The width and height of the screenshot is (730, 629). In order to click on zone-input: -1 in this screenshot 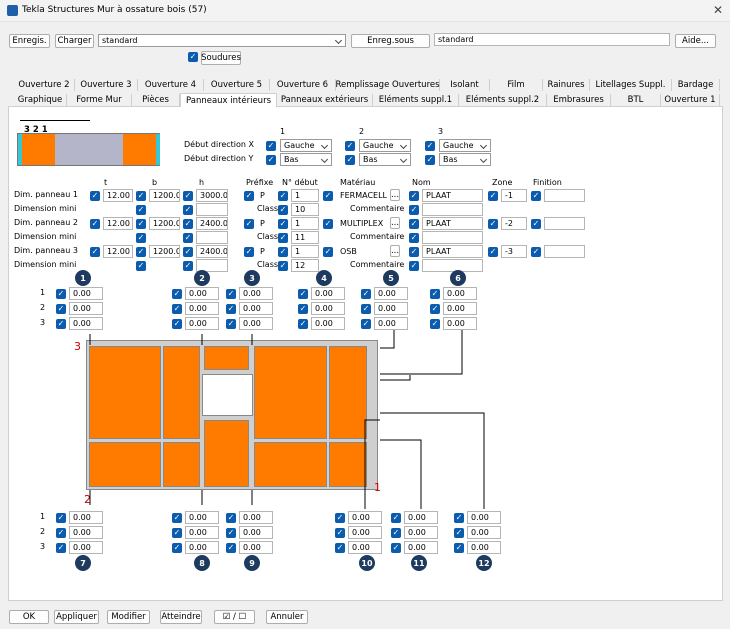, I will do `click(514, 195)`.